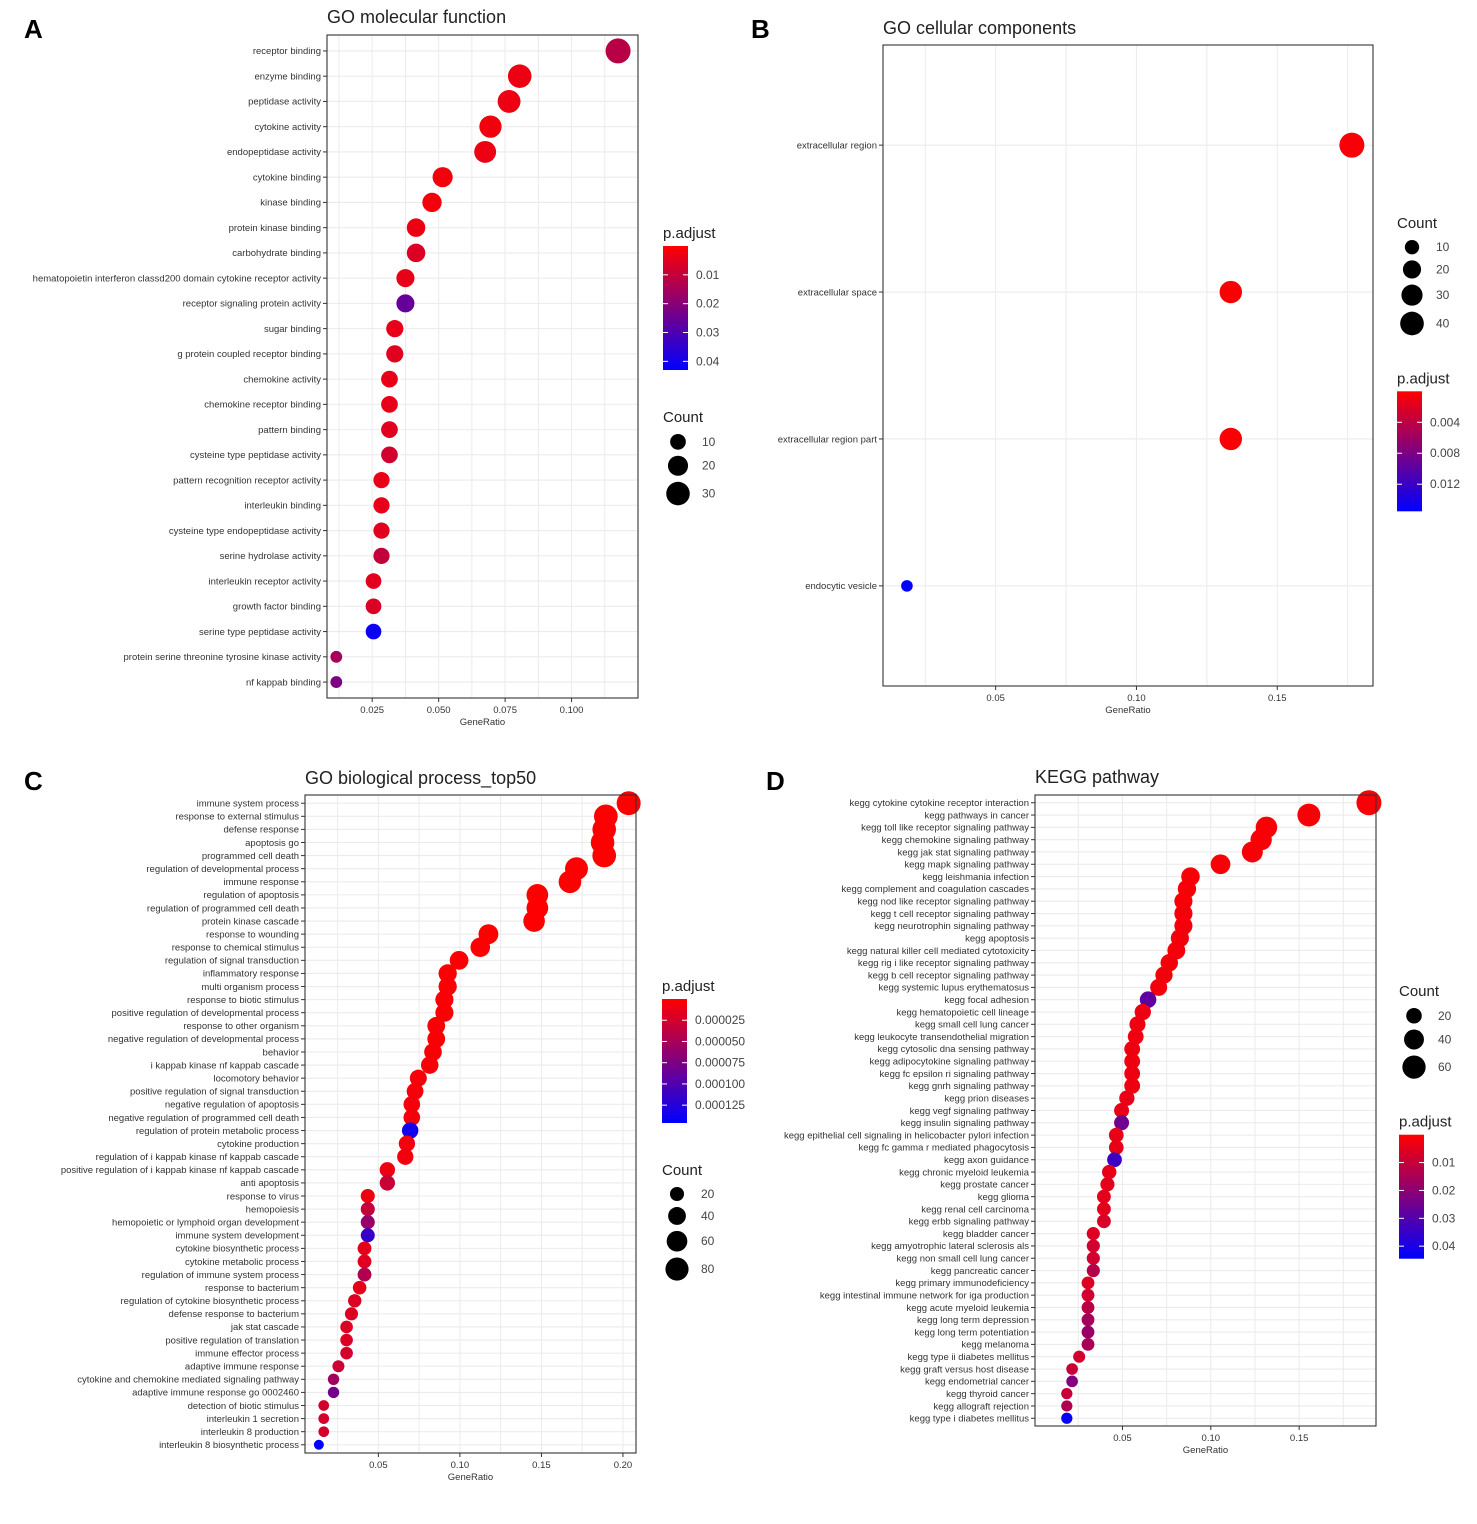  Describe the element at coordinates (1445, 422) in the screenshot. I see `color-tick-label: 0.004` at that location.